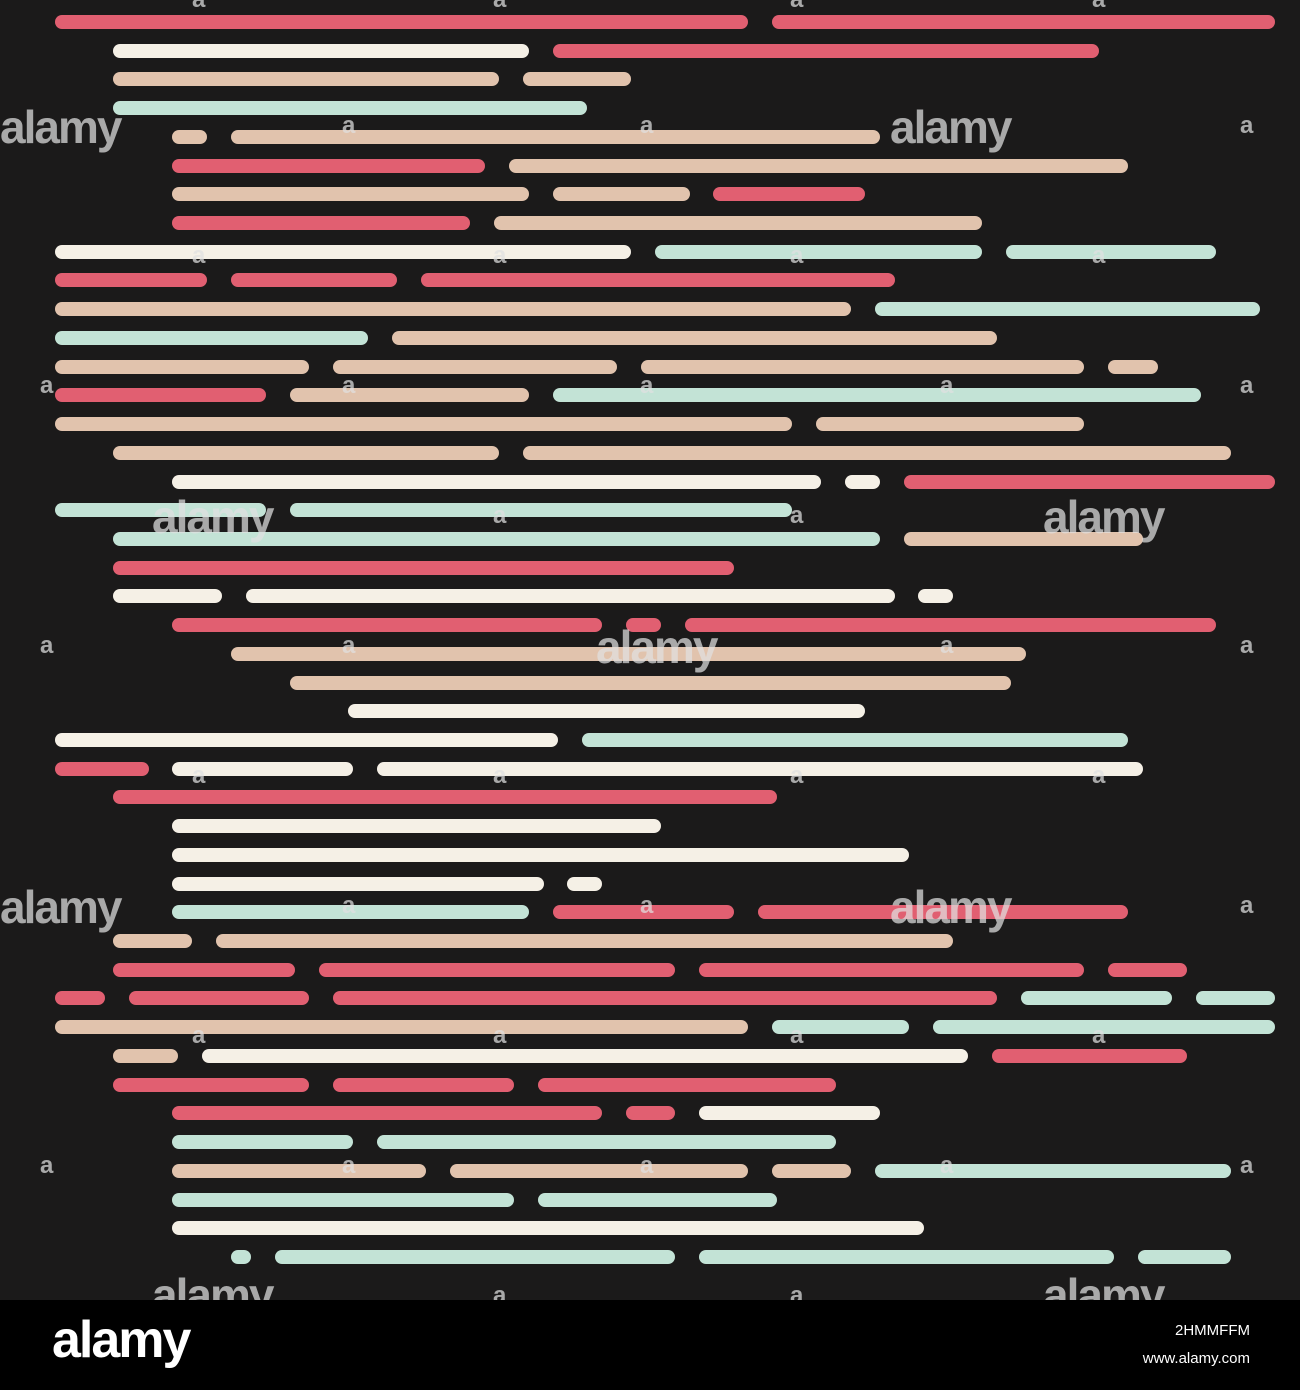 This screenshot has height=1390, width=1300. I want to click on image-id-label: 2HMMFFM, so click(1212, 1330).